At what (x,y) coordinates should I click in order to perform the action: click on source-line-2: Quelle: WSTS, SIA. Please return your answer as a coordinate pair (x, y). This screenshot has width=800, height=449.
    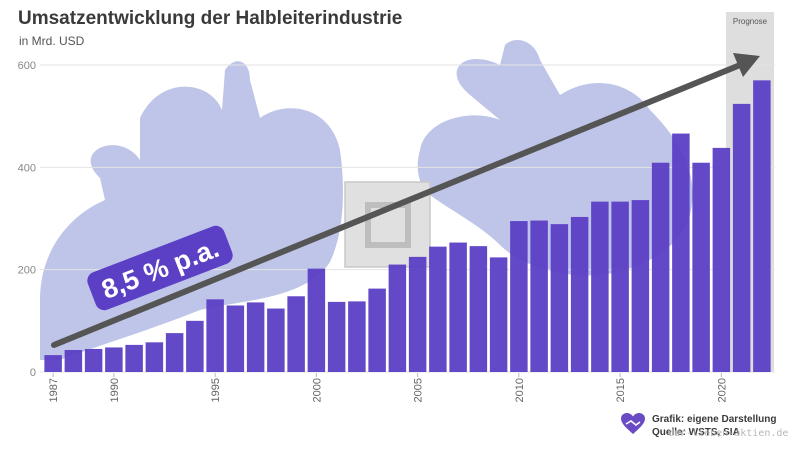
    Looking at the image, I should click on (696, 432).